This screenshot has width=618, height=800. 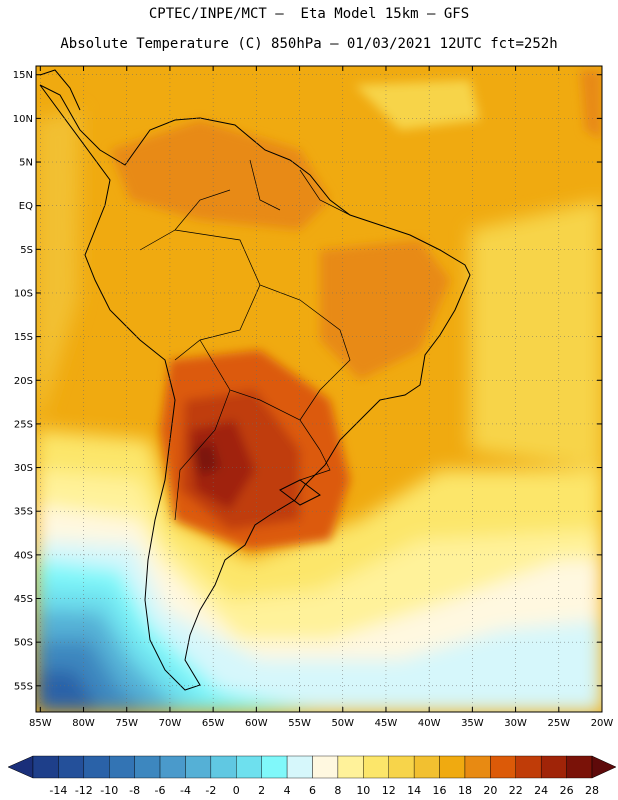 I want to click on lat-label: 25S, so click(x=23, y=424).